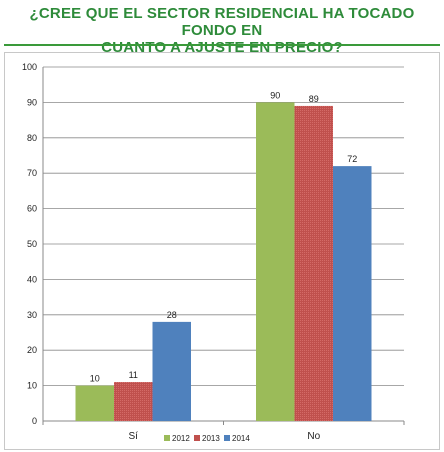 This screenshot has height=452, width=444. Describe the element at coordinates (275, 95) in the screenshot. I see `data-label: 90` at that location.